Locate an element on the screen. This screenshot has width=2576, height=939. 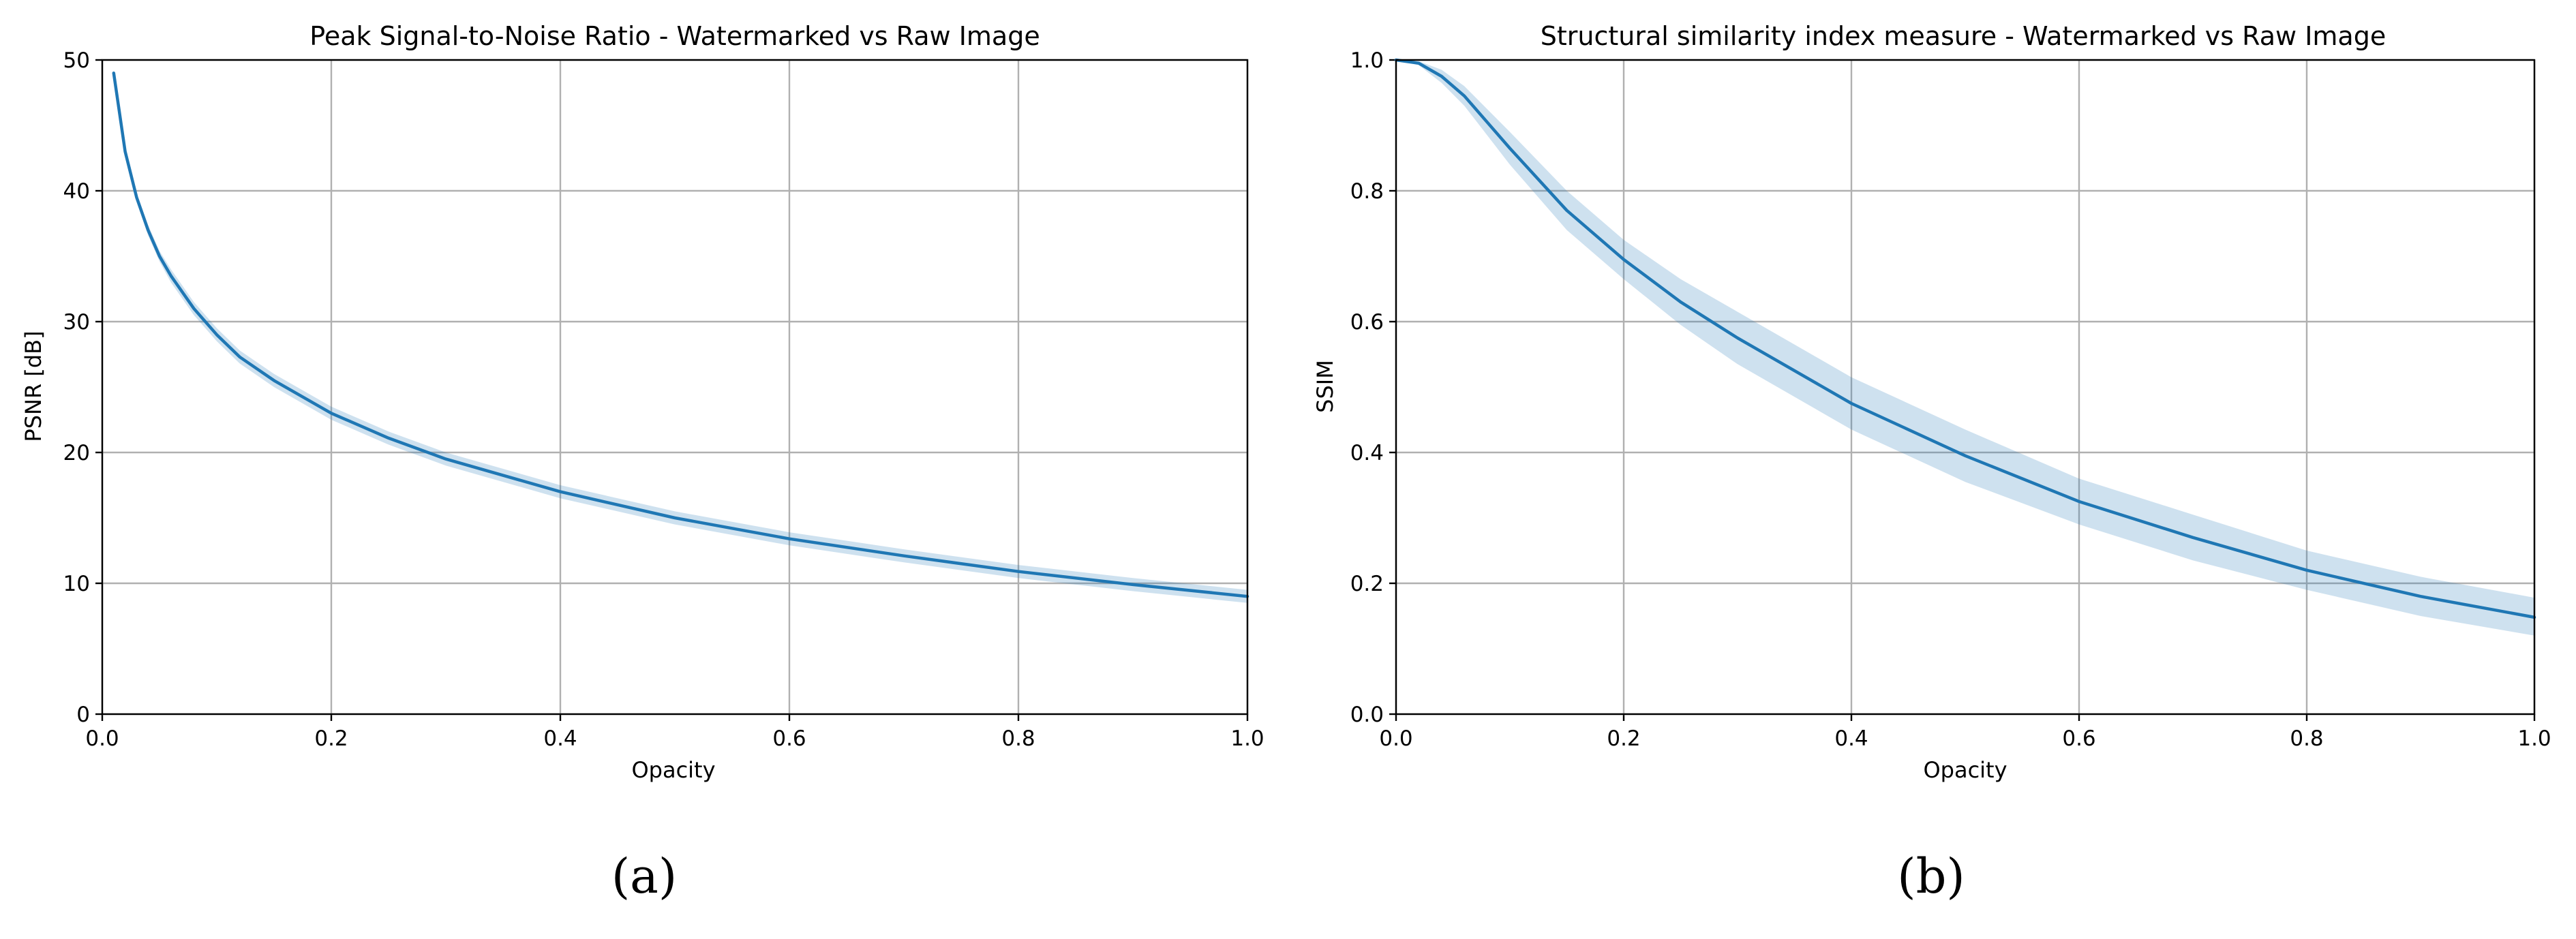
chart-a-xtick-label-3: 0.6 is located at coordinates (789, 738).